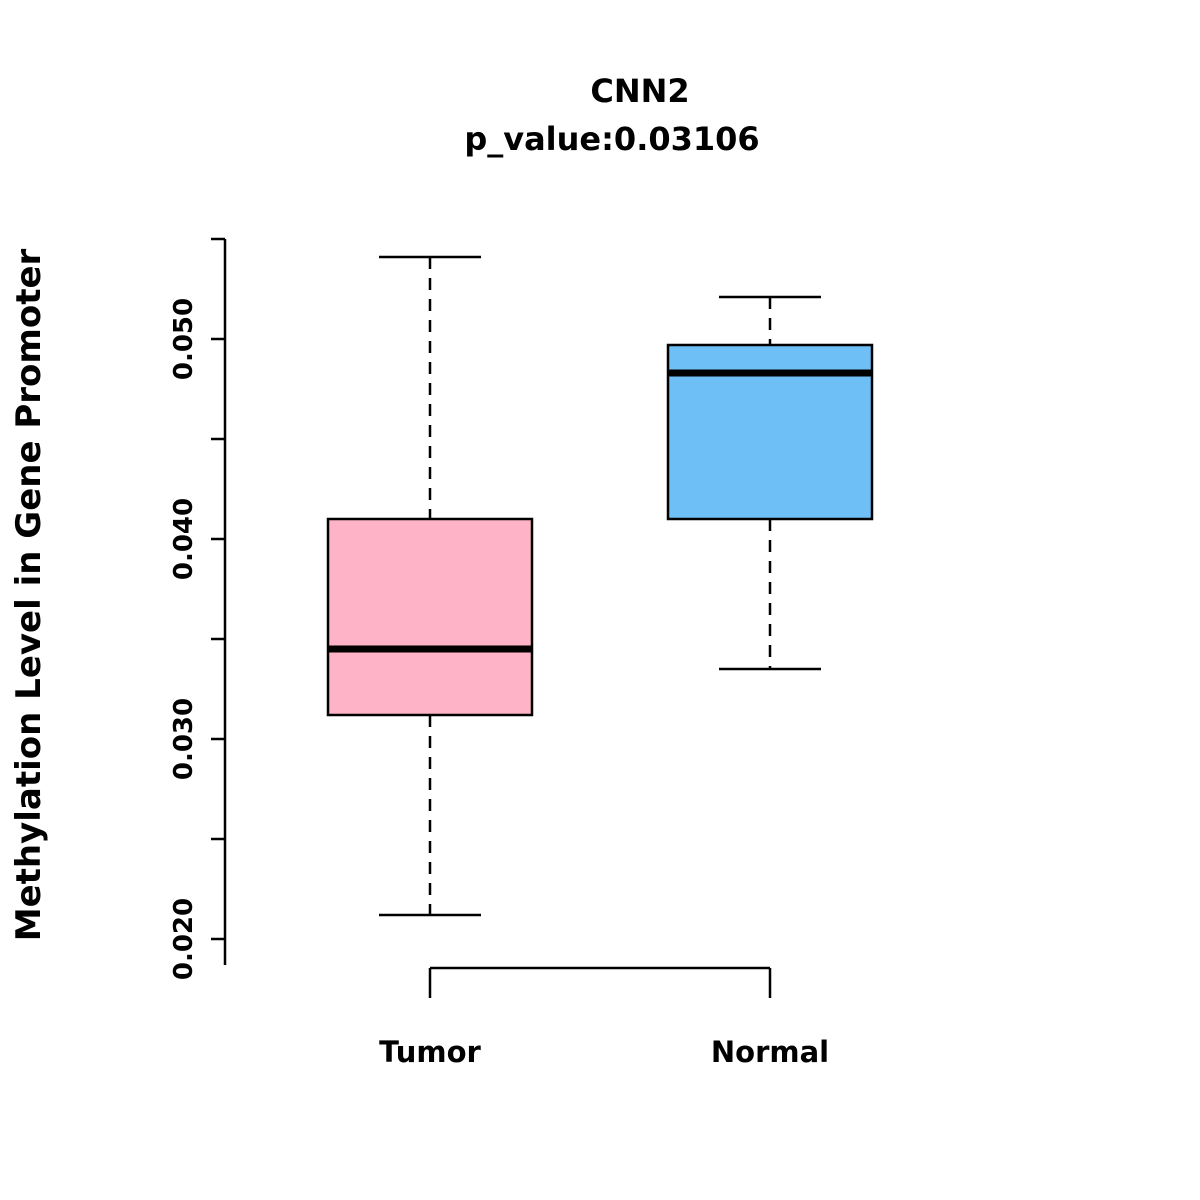 The height and width of the screenshot is (1200, 1200). What do you see at coordinates (611, 139) in the screenshot?
I see `chart-subtitle: p_value:0.03106` at bounding box center [611, 139].